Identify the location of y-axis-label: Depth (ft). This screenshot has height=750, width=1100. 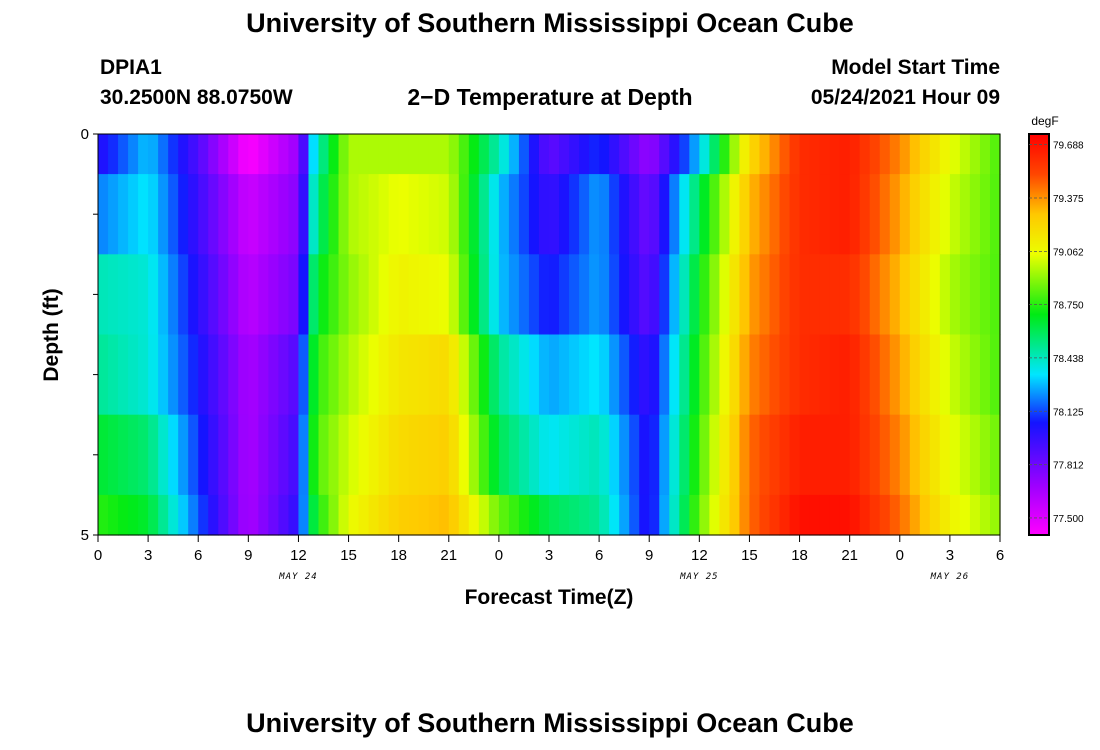
(51, 334).